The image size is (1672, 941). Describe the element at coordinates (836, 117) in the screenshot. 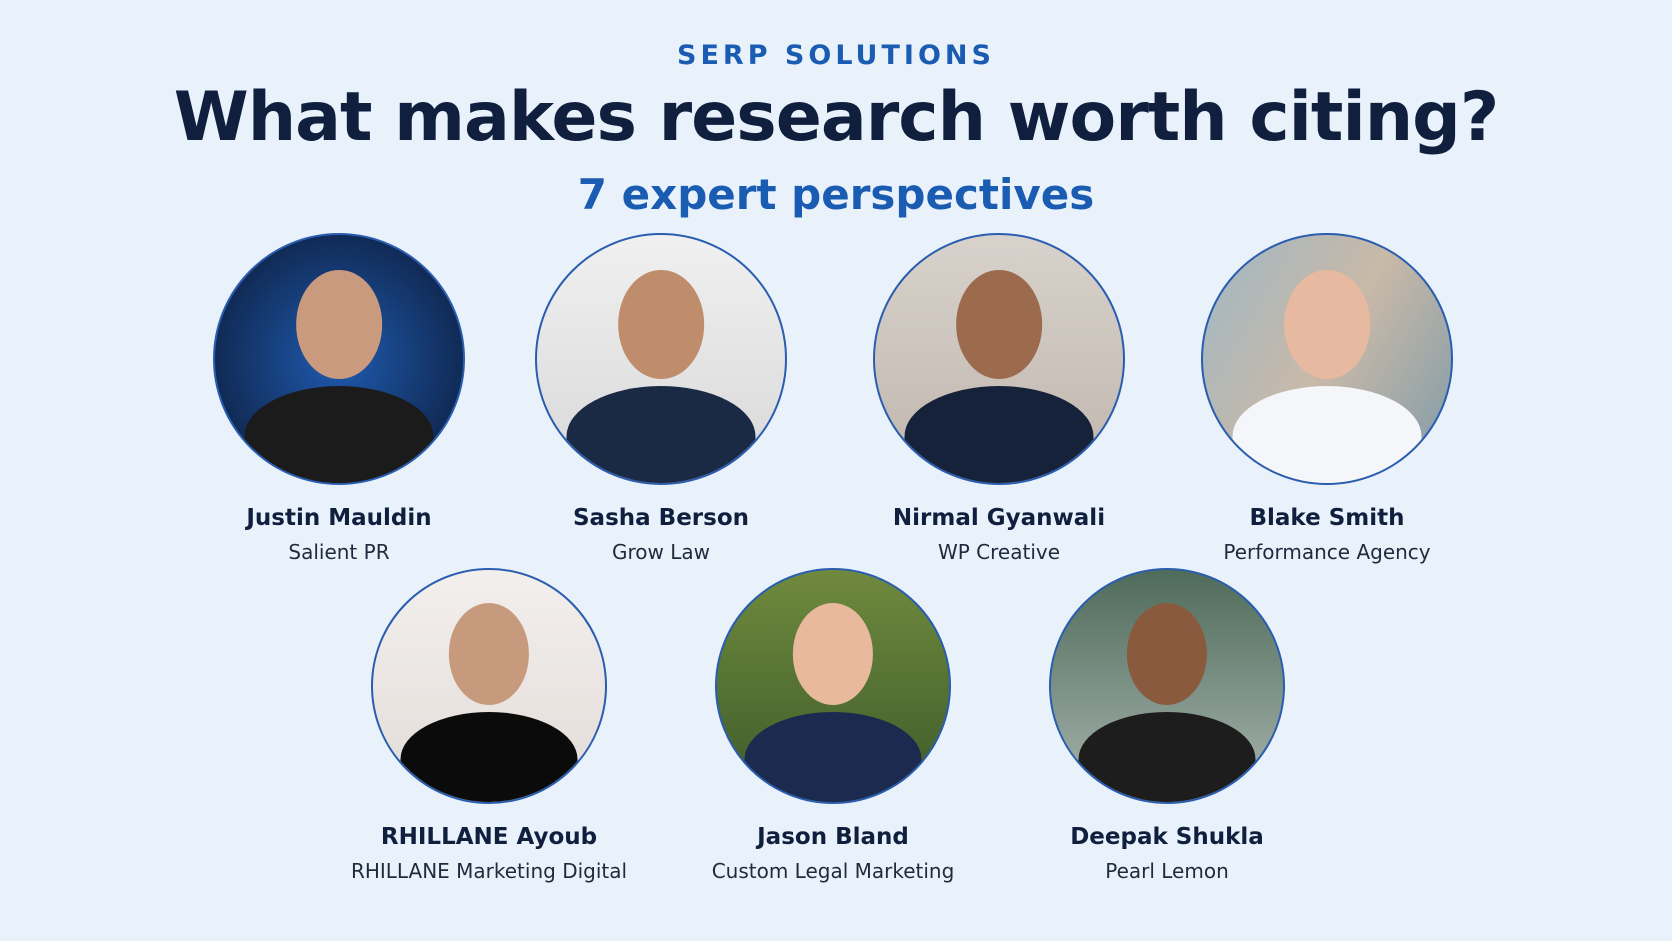

I see `title: What makes research worth citing?` at that location.